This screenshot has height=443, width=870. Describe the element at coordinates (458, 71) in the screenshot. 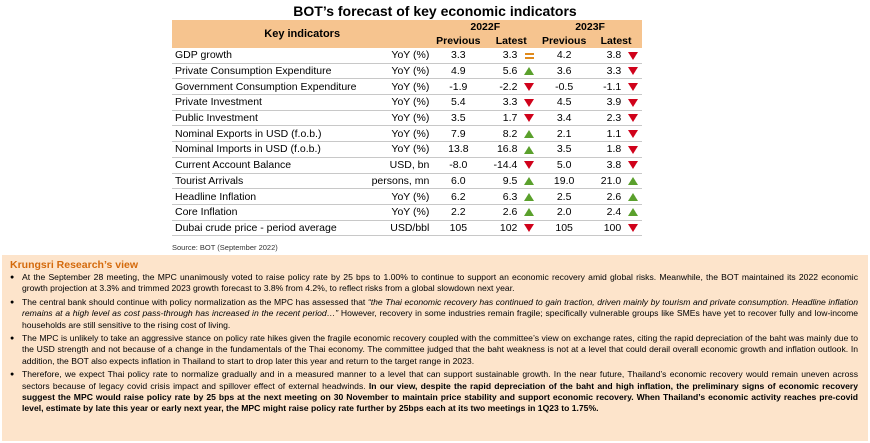

I see `previous-2022-value: 4.9` at that location.